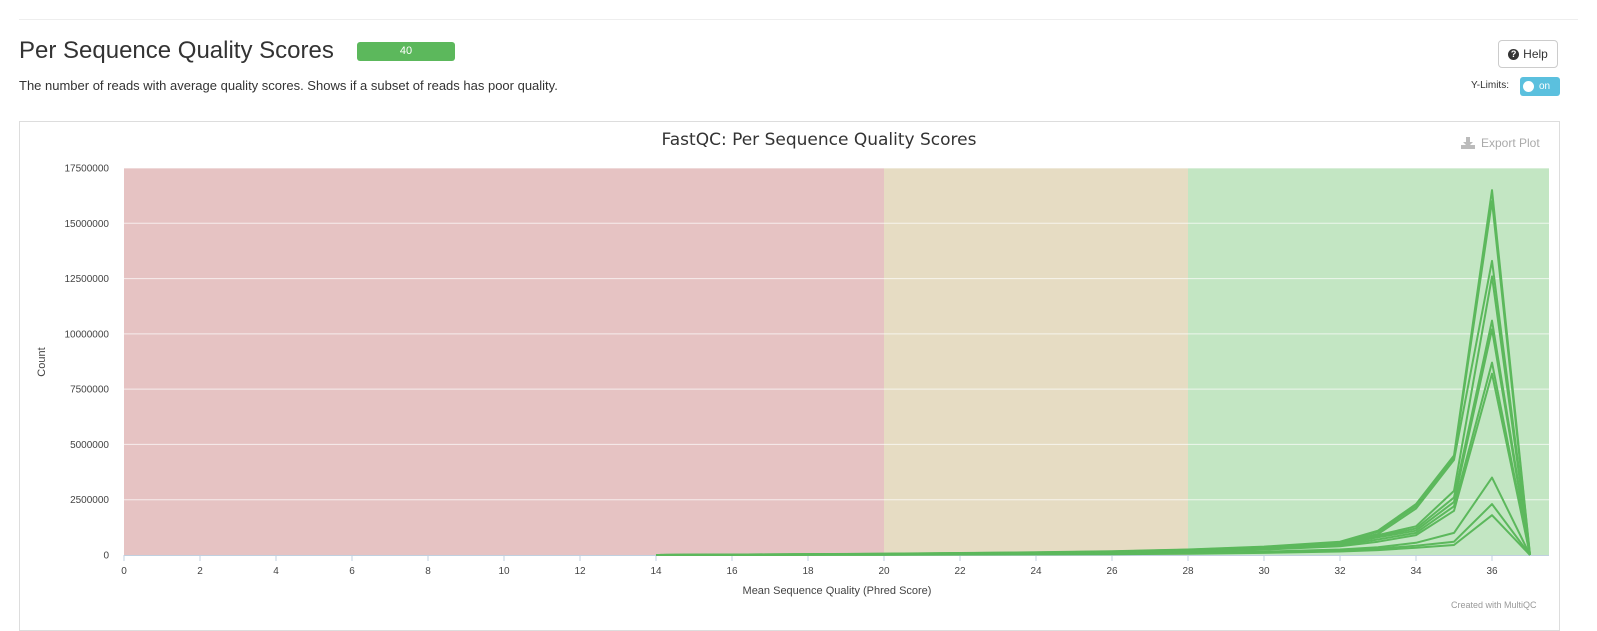 The height and width of the screenshot is (631, 1597). What do you see at coordinates (884, 571) in the screenshot?
I see `x-tick-label: 20` at bounding box center [884, 571].